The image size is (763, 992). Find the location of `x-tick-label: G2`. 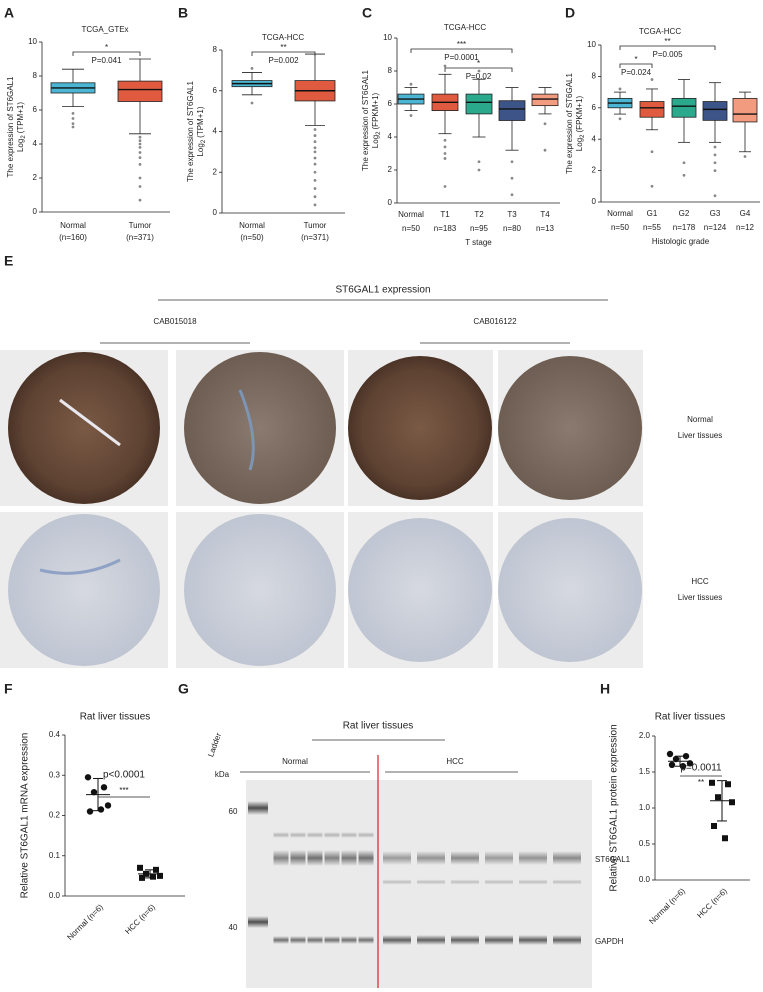

x-tick-label: G2 is located at coordinates (684, 213).